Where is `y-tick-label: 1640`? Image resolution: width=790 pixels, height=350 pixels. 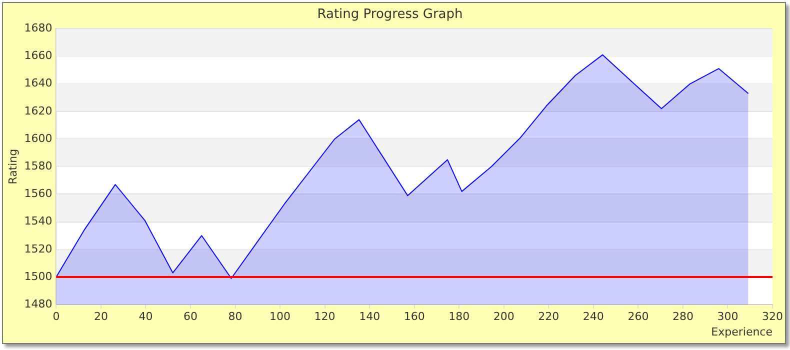
y-tick-label: 1640 is located at coordinates (38, 83).